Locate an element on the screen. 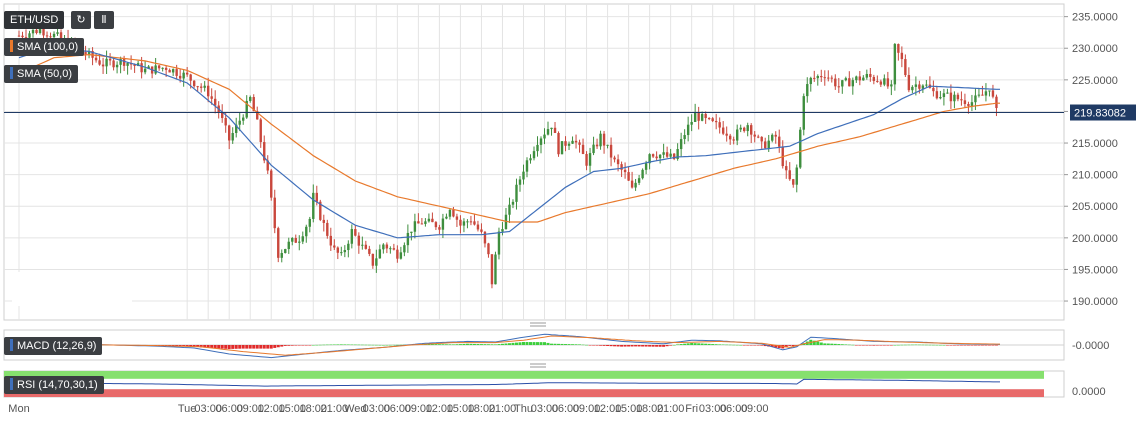 The image size is (1136, 435). x-tick-label: 21:00 is located at coordinates (503, 409).